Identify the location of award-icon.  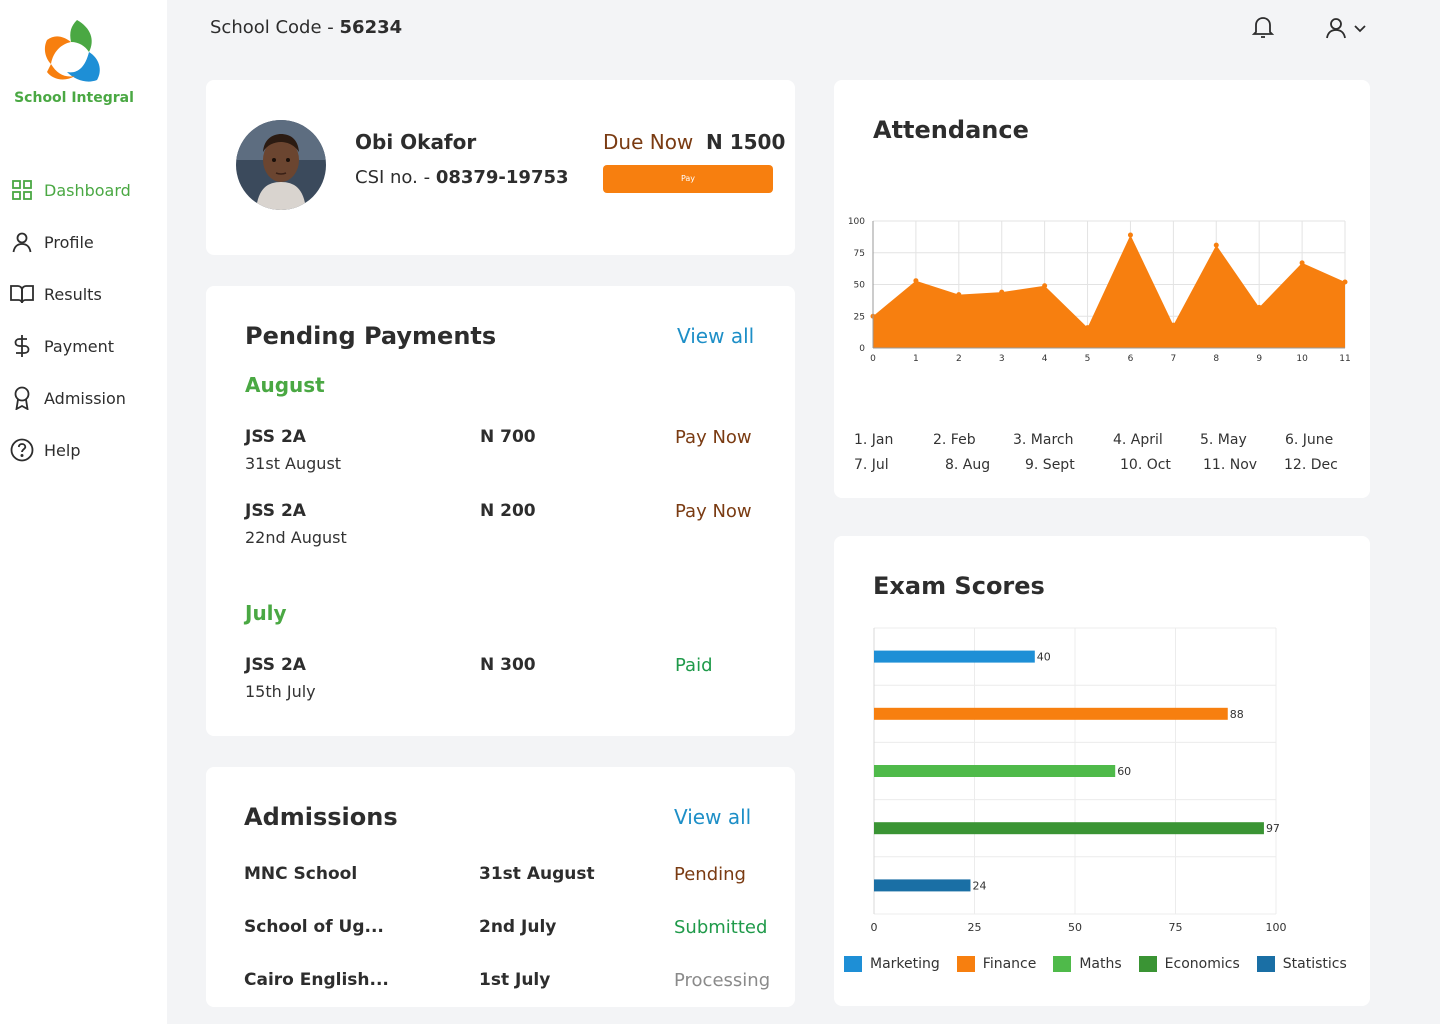
(22, 398).